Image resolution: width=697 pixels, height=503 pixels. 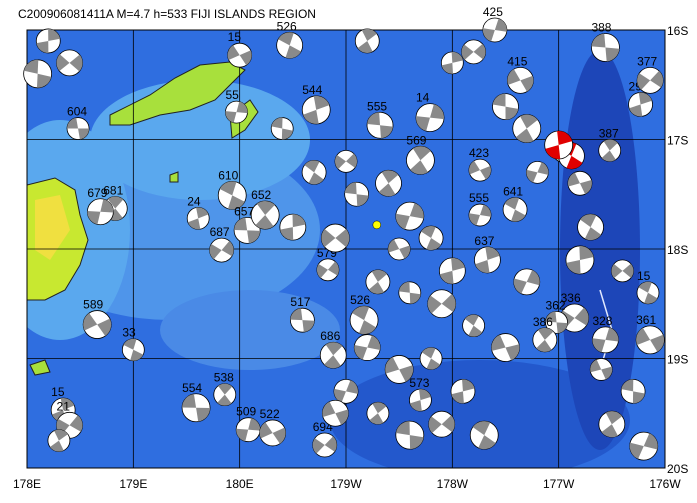 What do you see at coordinates (484, 241) in the screenshot?
I see `depth-label: 637` at bounding box center [484, 241].